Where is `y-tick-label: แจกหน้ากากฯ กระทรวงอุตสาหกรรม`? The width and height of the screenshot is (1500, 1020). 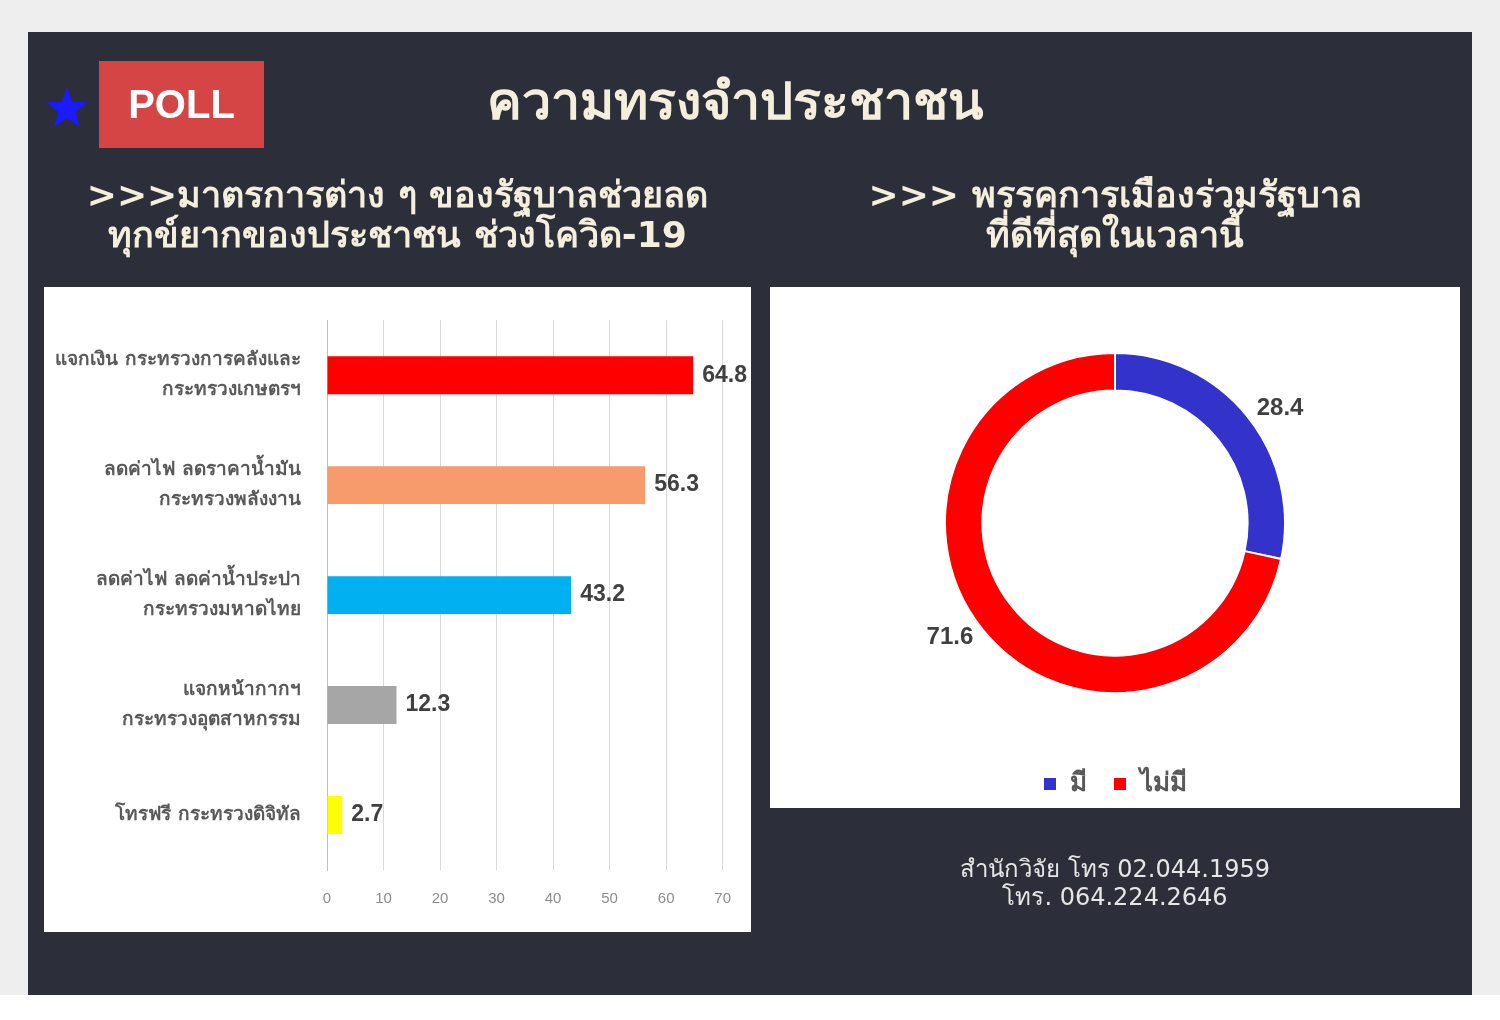
y-tick-label: แจกหน้ากากฯ กระทรวงอุตสาหกรรม is located at coordinates (211, 704).